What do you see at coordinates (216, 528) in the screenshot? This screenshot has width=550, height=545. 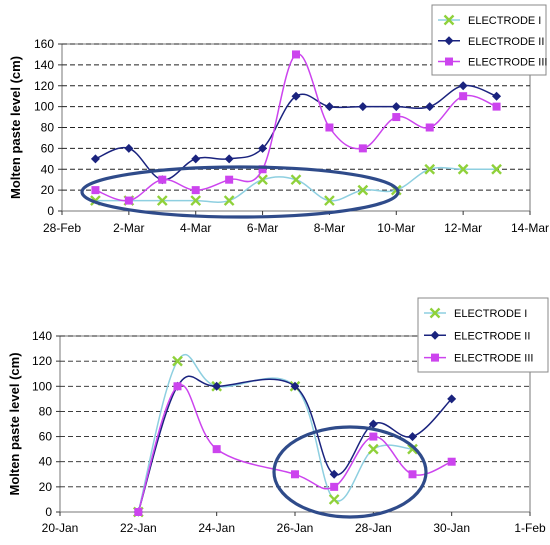 I see `x-tick-label: 24-Jan` at bounding box center [216, 528].